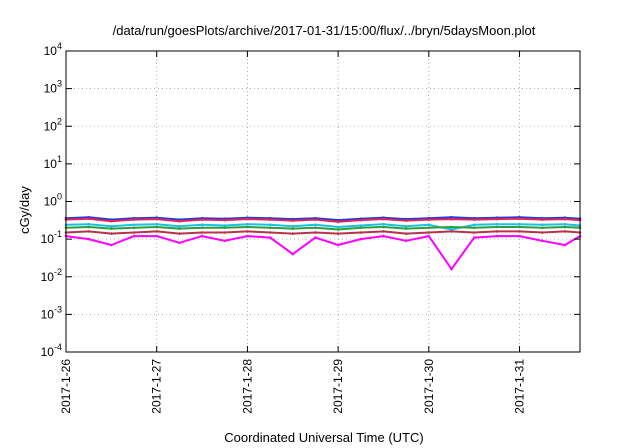 The width and height of the screenshot is (640, 448). What do you see at coordinates (53, 49) in the screenshot?
I see `y-tick-label: 10⁴` at bounding box center [53, 49].